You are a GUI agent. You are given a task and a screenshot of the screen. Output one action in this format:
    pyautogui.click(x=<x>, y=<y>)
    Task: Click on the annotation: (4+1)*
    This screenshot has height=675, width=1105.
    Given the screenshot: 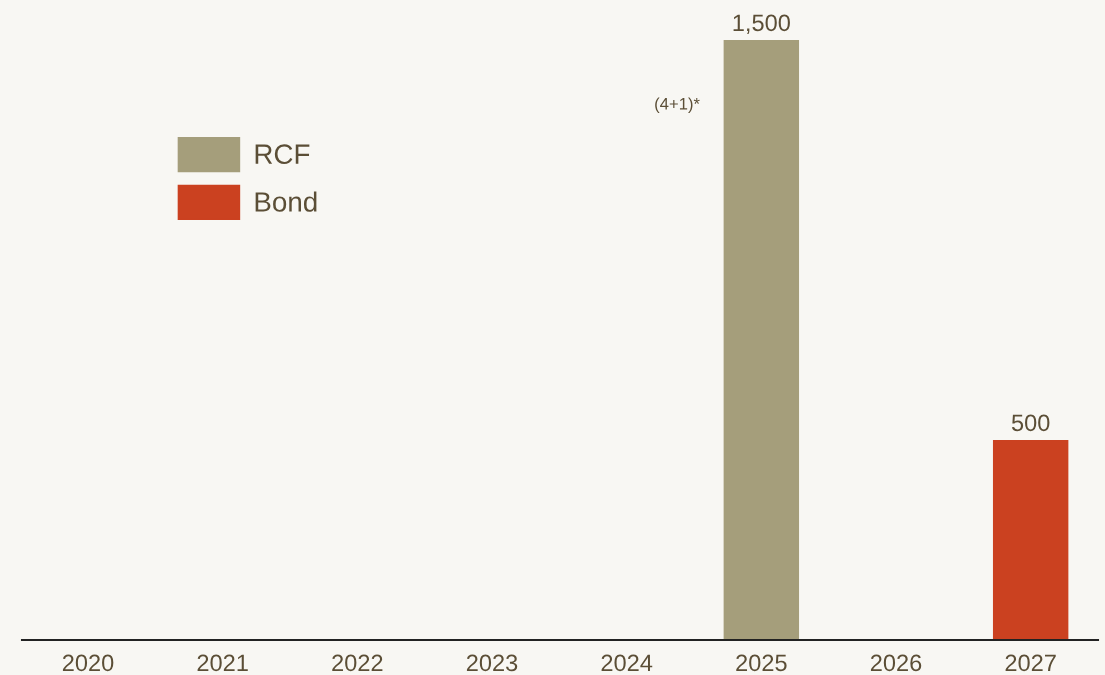 What is the action you would take?
    pyautogui.click(x=677, y=105)
    